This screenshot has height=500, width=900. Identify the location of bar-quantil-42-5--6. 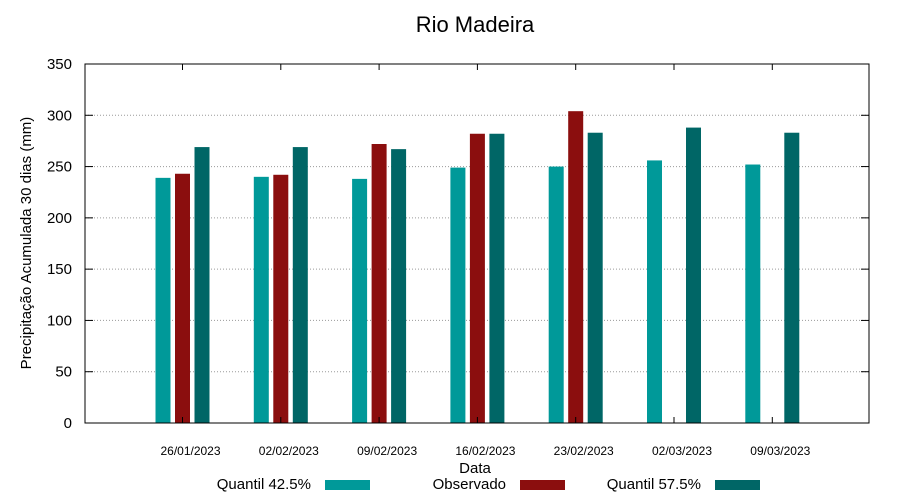
(753, 293).